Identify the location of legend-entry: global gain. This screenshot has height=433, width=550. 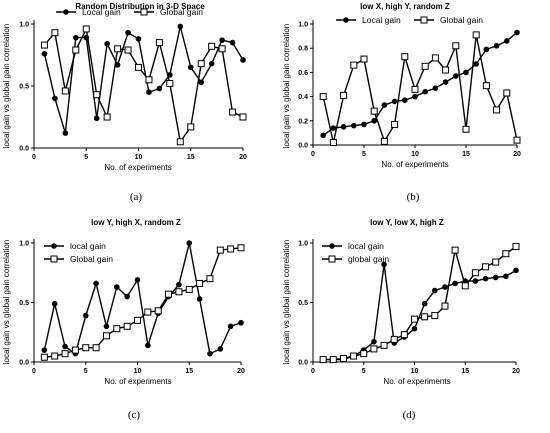
(355, 259).